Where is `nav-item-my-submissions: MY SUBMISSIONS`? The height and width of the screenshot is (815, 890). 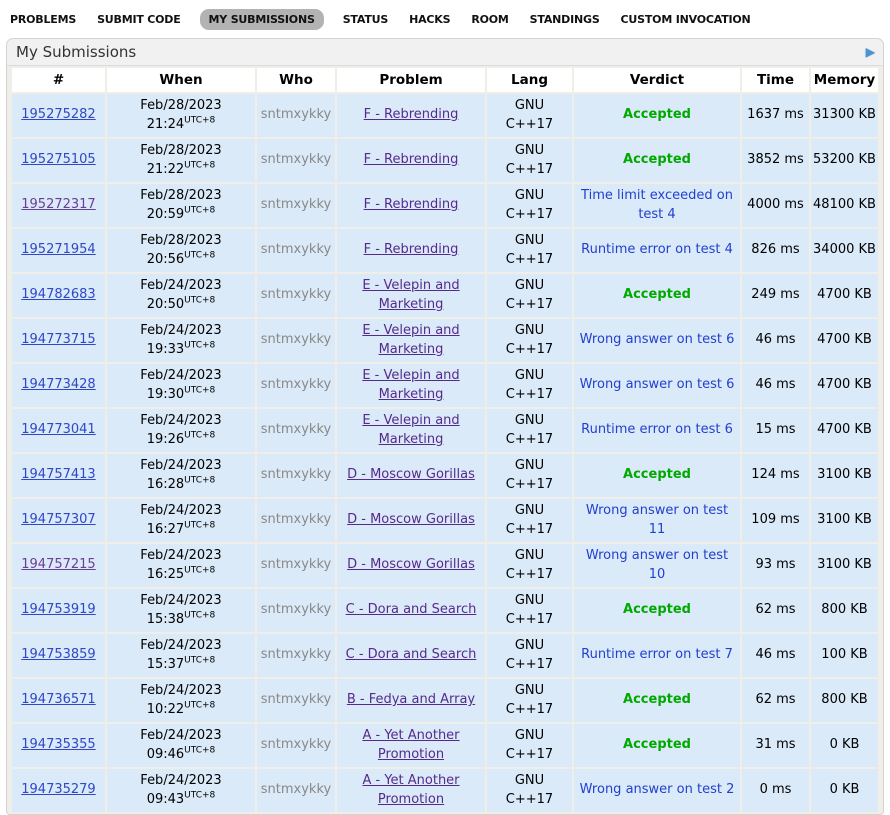 nav-item-my-submissions: MY SUBMISSIONS is located at coordinates (261, 19).